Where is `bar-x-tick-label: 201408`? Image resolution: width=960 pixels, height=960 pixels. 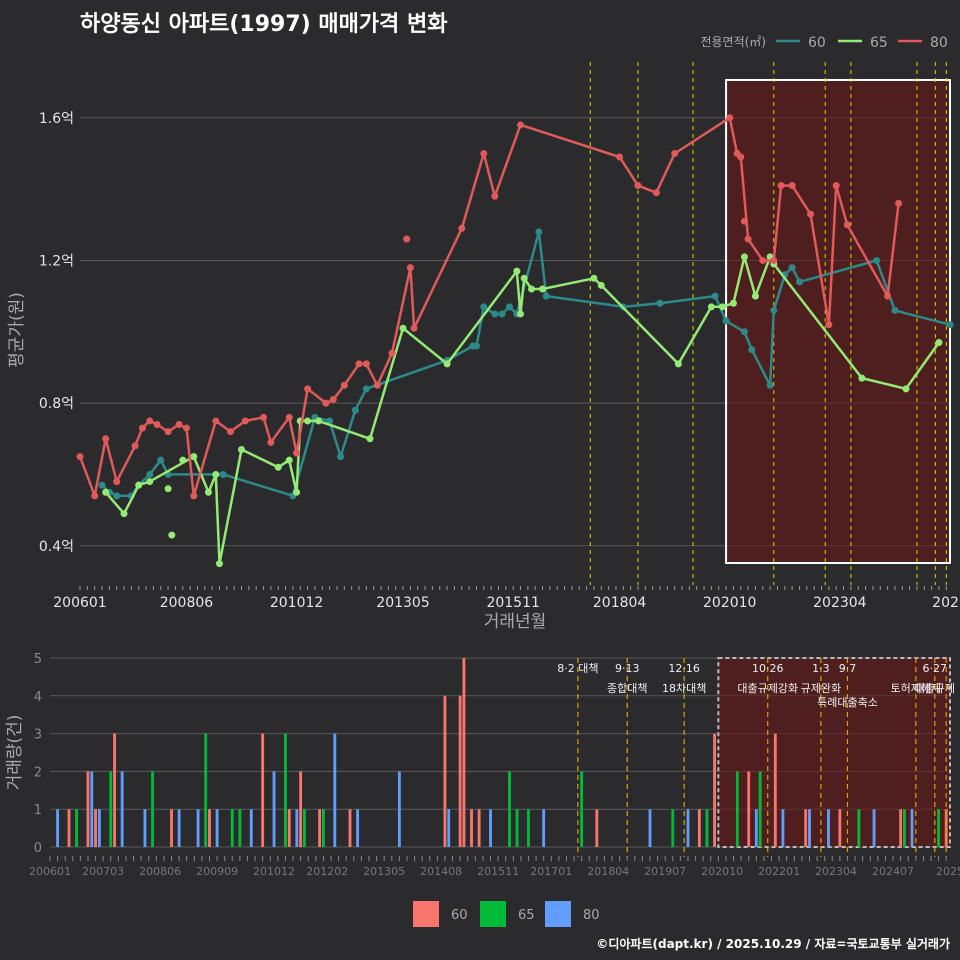 bar-x-tick-label: 201408 is located at coordinates (441, 871).